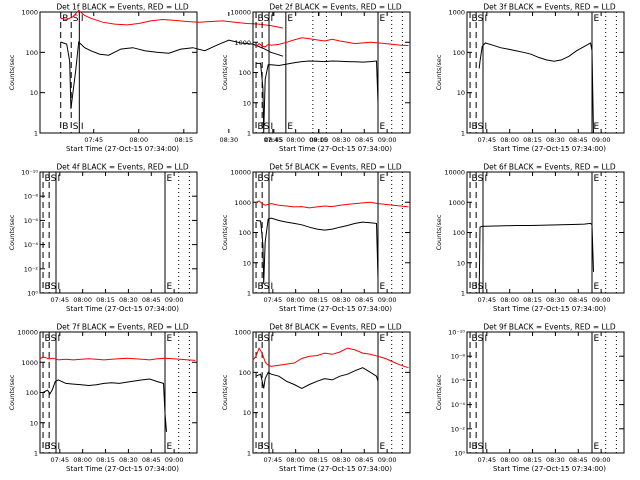 The height and width of the screenshot is (480, 640). I want to click on chart-title: Det 6f BLACK = Events, RED = LLD, so click(549, 167).